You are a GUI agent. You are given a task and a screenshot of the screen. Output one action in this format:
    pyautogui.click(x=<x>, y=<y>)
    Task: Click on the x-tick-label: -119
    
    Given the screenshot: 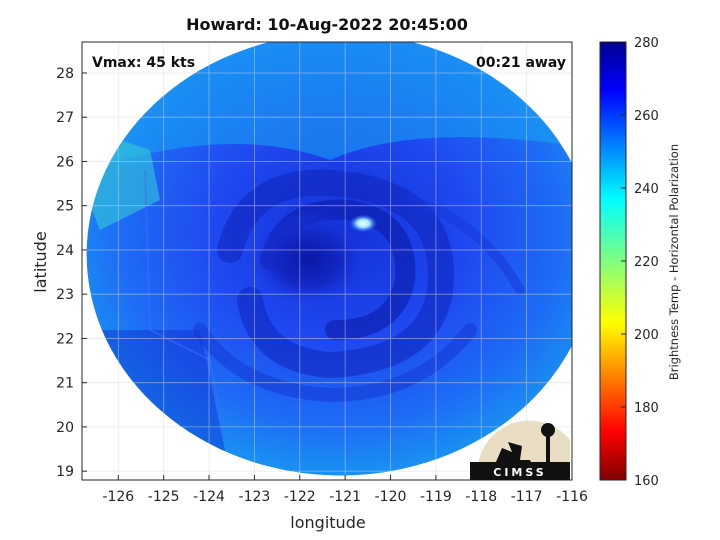 What is the action you would take?
    pyautogui.click(x=436, y=497)
    